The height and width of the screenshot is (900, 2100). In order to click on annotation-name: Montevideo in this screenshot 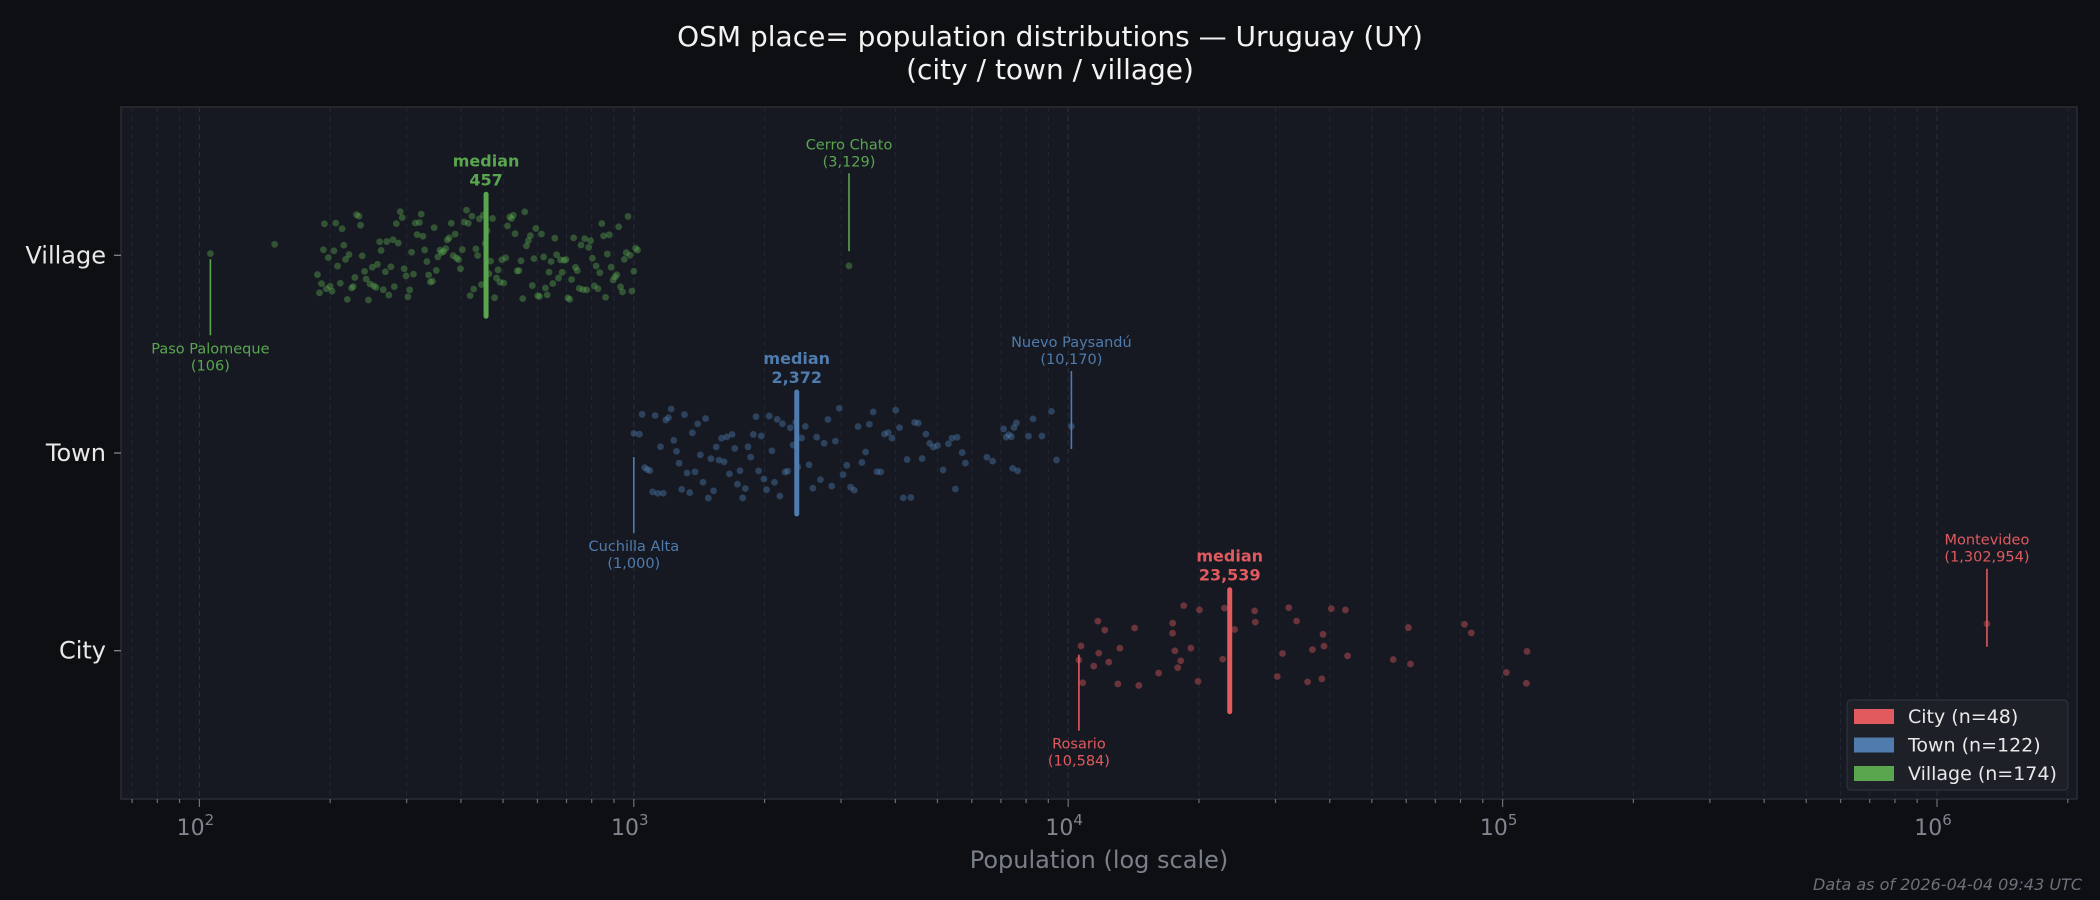, I will do `click(1987, 541)`.